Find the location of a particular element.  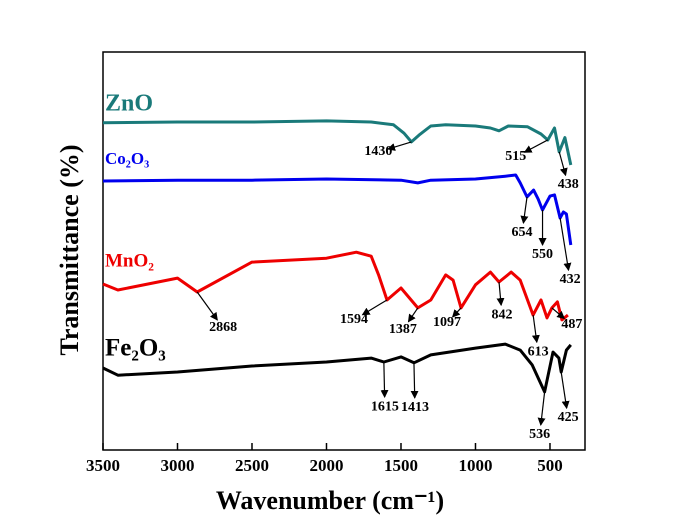

y-axis-label: Transmittance (%) is located at coordinates (69, 249).